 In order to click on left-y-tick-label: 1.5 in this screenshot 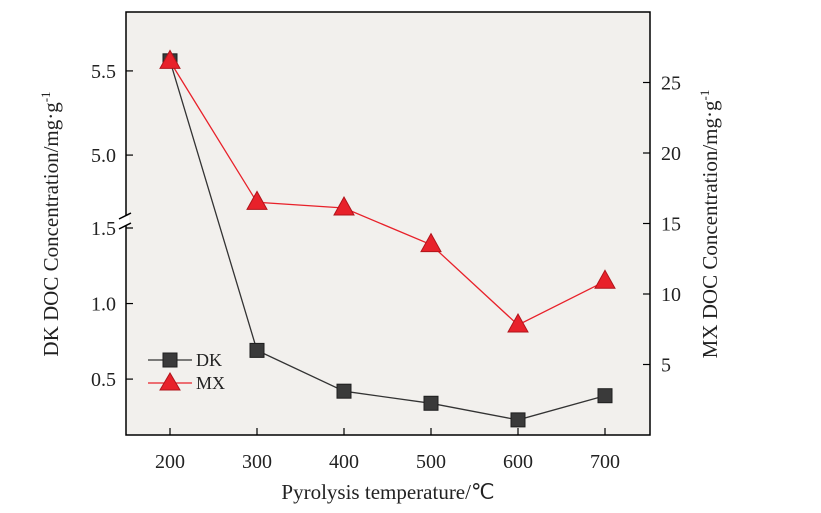, I will do `click(103, 229)`.